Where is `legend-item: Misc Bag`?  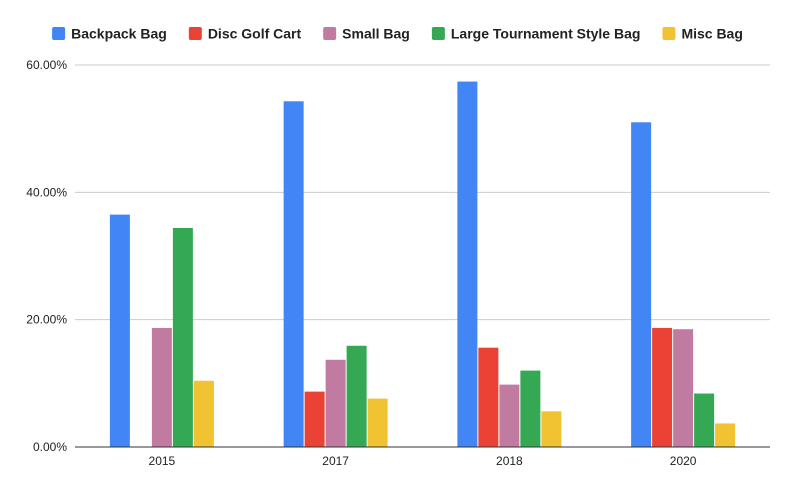 legend-item: Misc Bag is located at coordinates (702, 34).